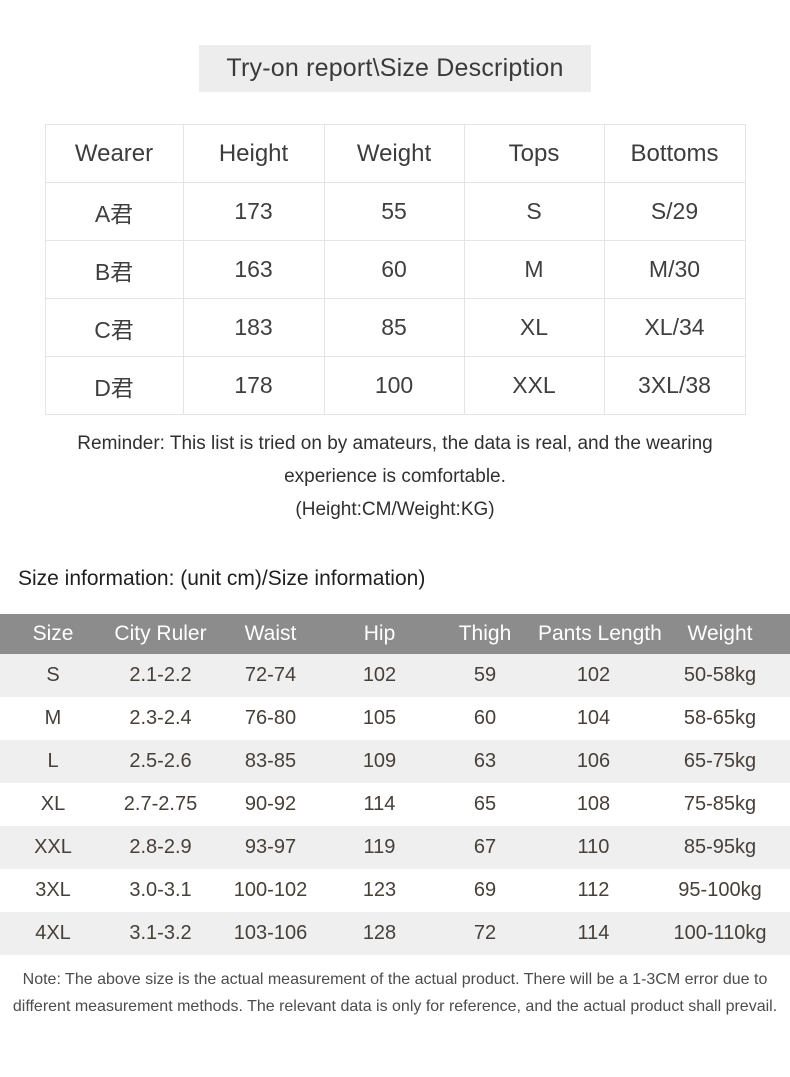 Image resolution: width=790 pixels, height=1077 pixels. Describe the element at coordinates (270, 933) in the screenshot. I see `size-cell: 103-106` at that location.